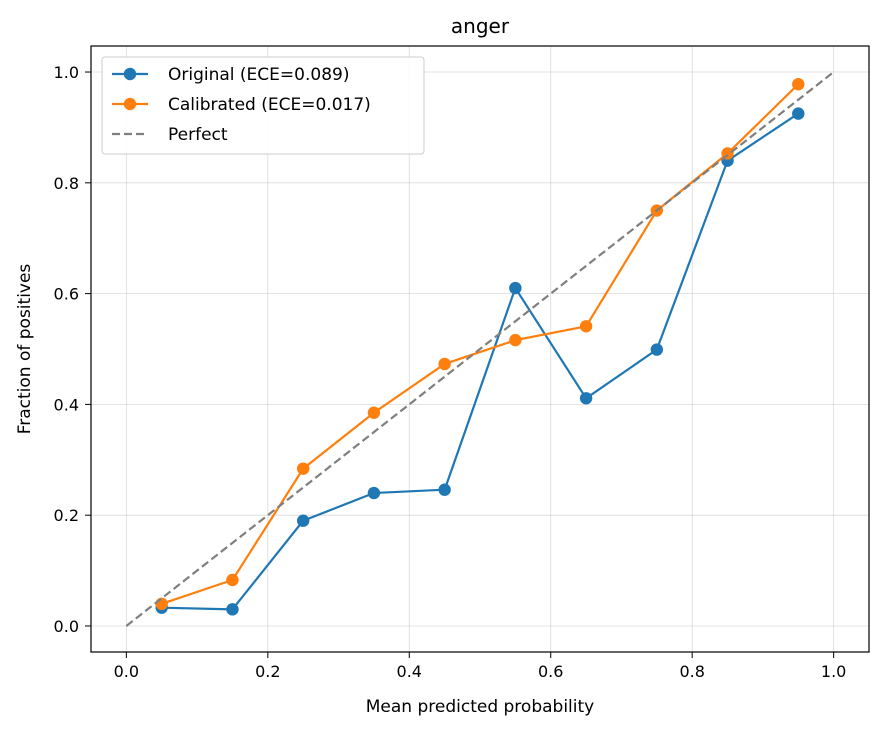 This screenshot has width=884, height=731. I want to click on x-tick-label: 0.0, so click(126, 671).